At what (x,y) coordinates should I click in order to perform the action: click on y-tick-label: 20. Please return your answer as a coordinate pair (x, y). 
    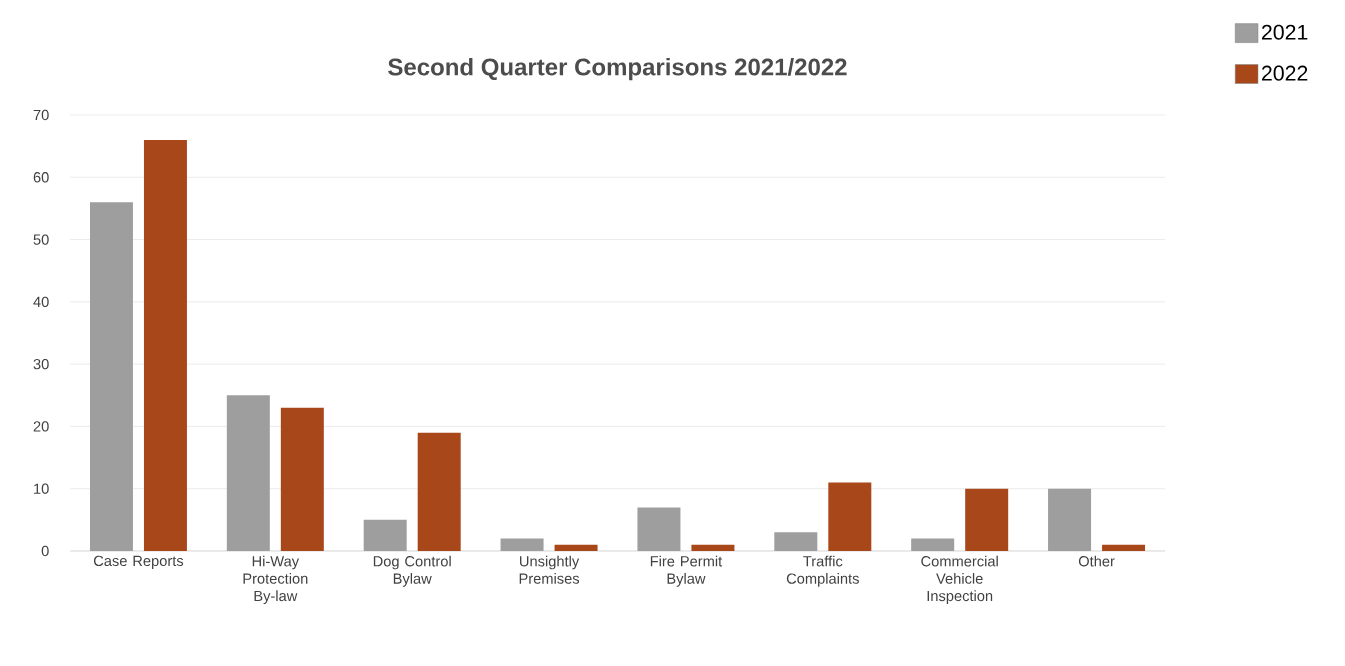
    Looking at the image, I should click on (41, 426).